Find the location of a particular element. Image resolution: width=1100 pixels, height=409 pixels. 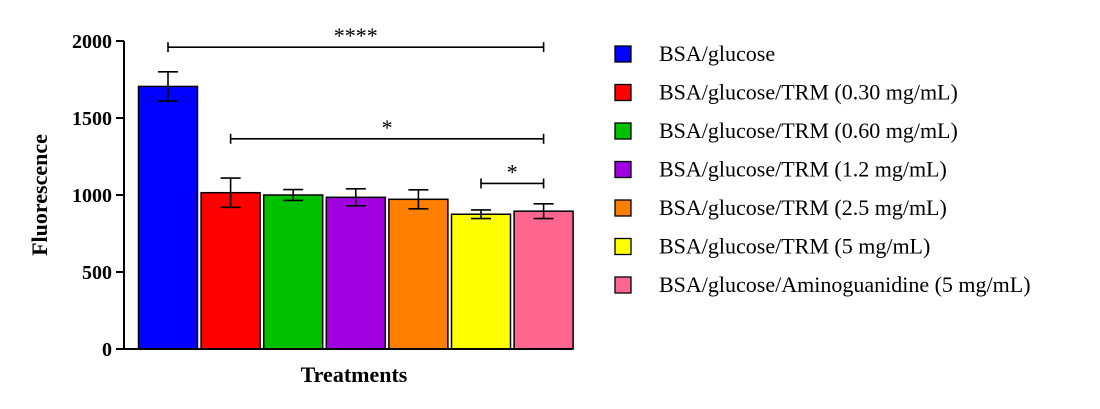

legend-label: BSA/glucose/TRM (0.60 mg/mL) is located at coordinates (808, 130).